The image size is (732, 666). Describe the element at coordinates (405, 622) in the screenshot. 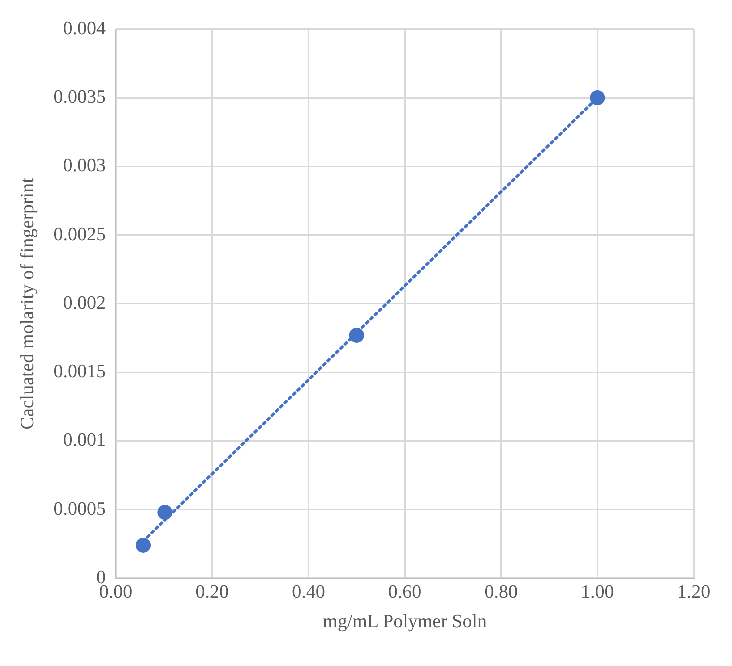

I see `x-axis-title: mg/mL Polymer Soln` at that location.